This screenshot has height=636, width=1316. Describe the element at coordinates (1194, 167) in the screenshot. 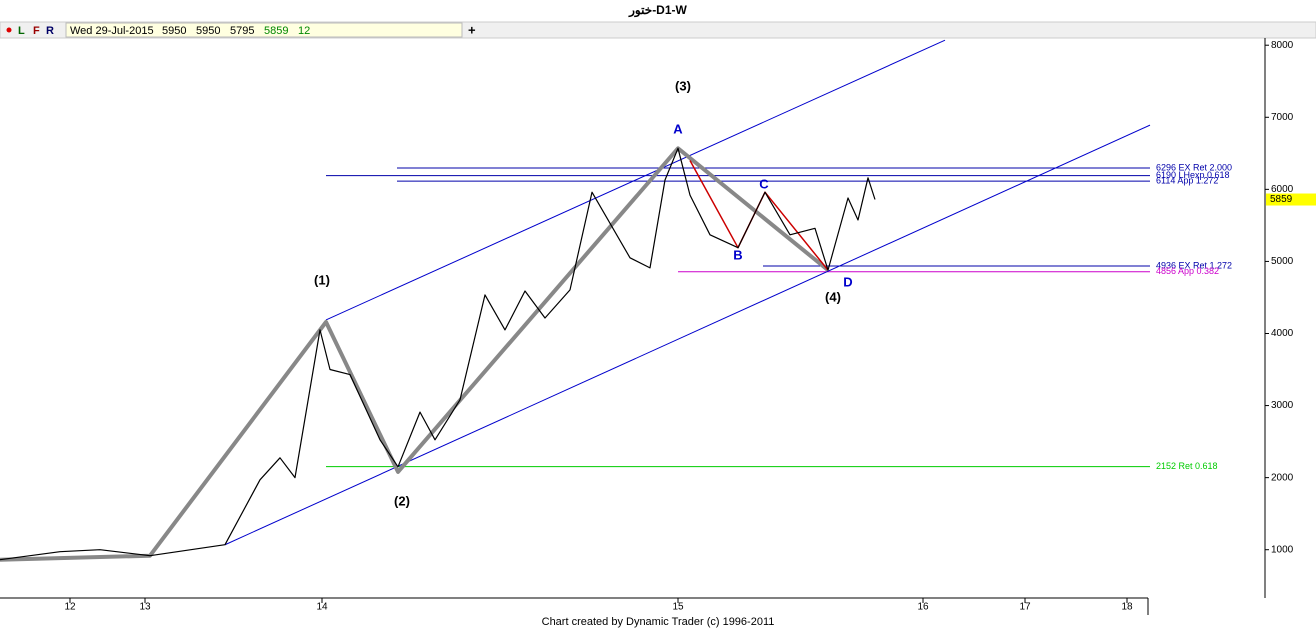

I see `level-label: 6296 EX Ret 2.000` at that location.